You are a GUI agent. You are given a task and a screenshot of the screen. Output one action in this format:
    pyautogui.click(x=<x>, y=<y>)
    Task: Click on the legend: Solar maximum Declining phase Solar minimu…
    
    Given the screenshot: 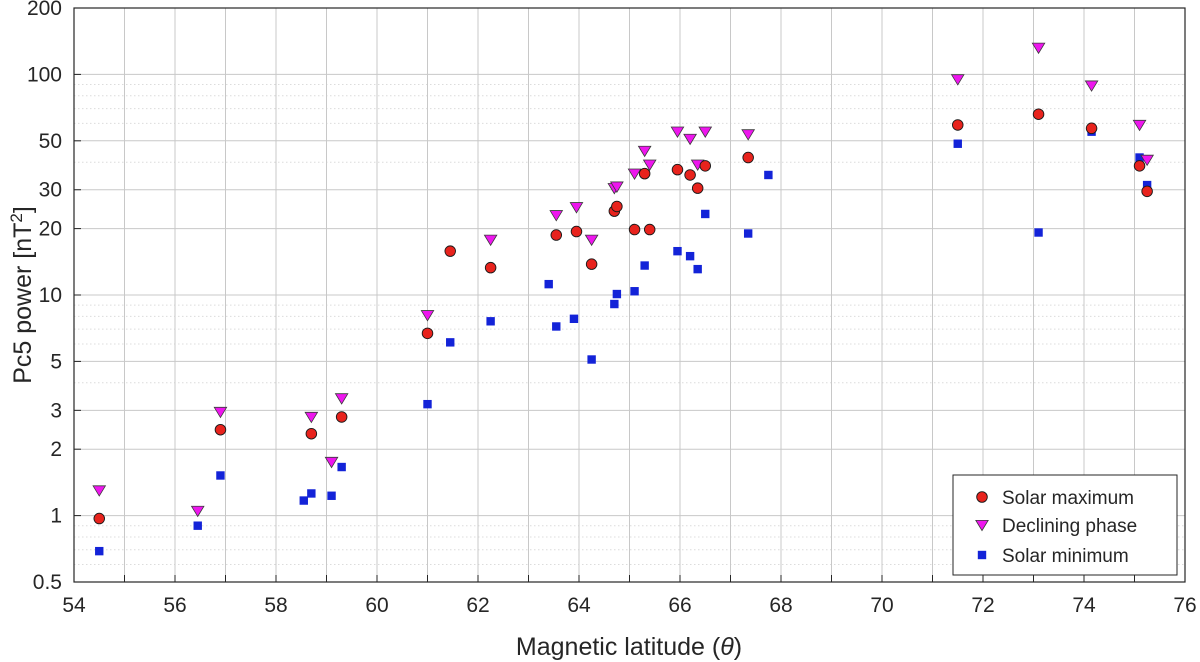 What is the action you would take?
    pyautogui.click(x=1065, y=525)
    